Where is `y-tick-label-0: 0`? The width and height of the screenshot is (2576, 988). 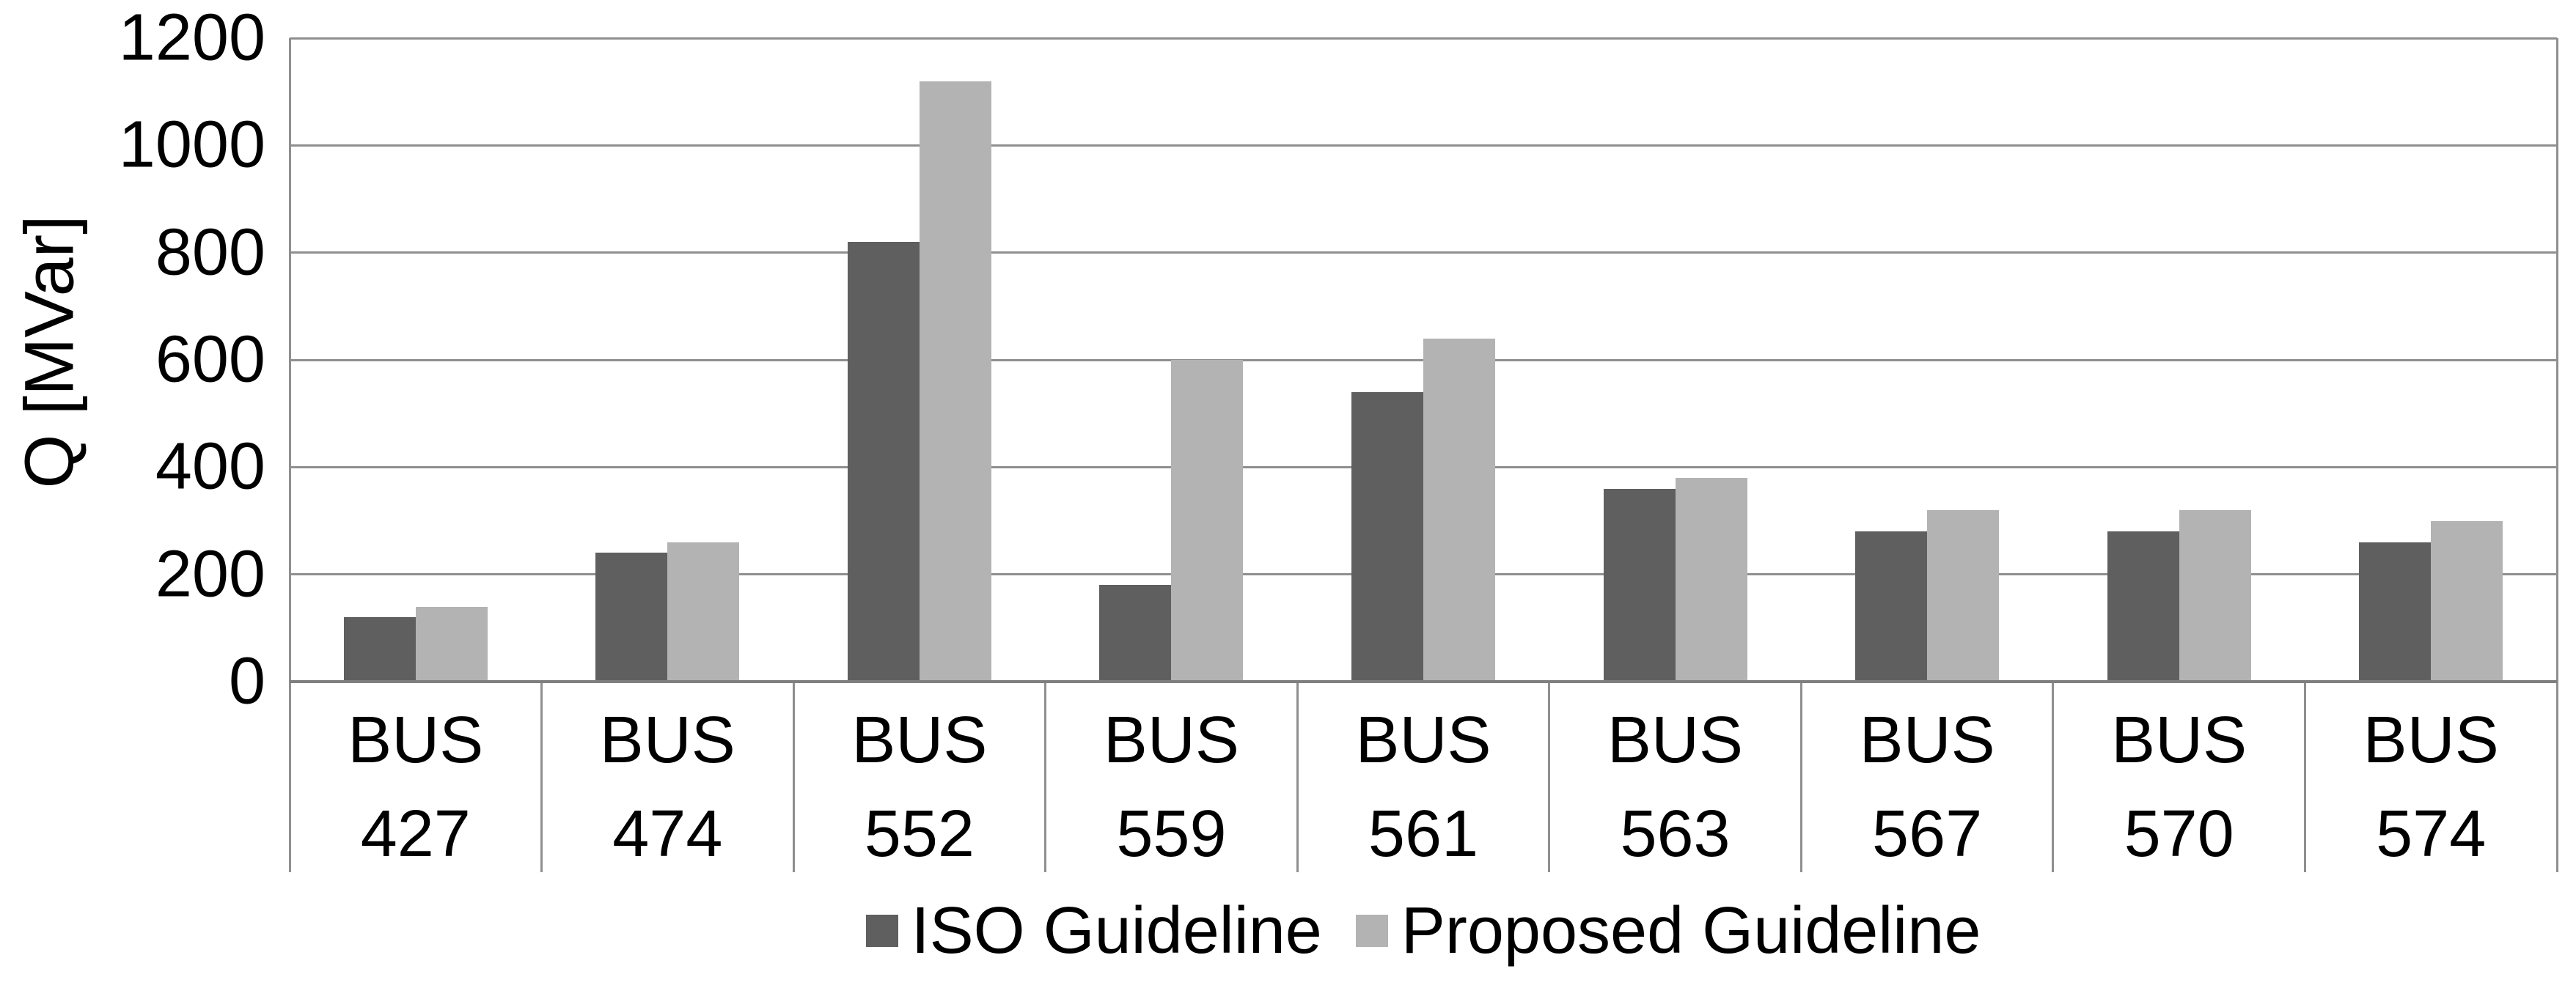
y-tick-label-0: 0 is located at coordinates (247, 681).